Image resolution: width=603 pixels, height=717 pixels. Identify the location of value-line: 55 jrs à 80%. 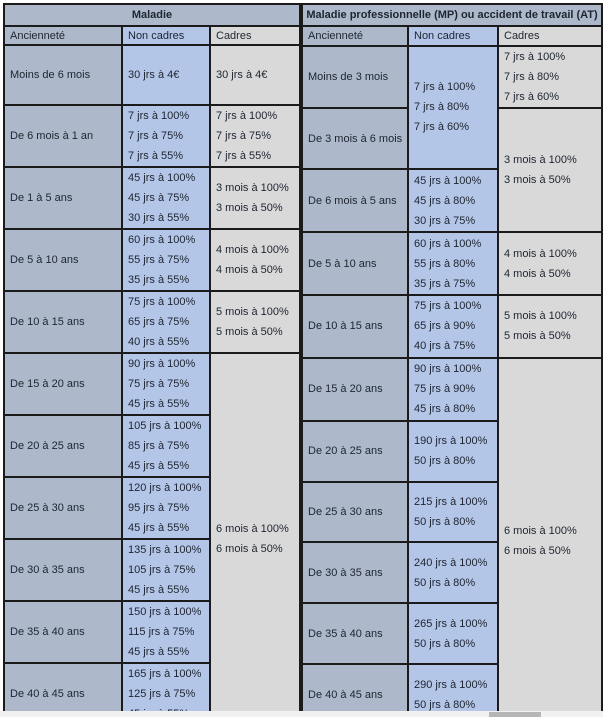
(445, 263).